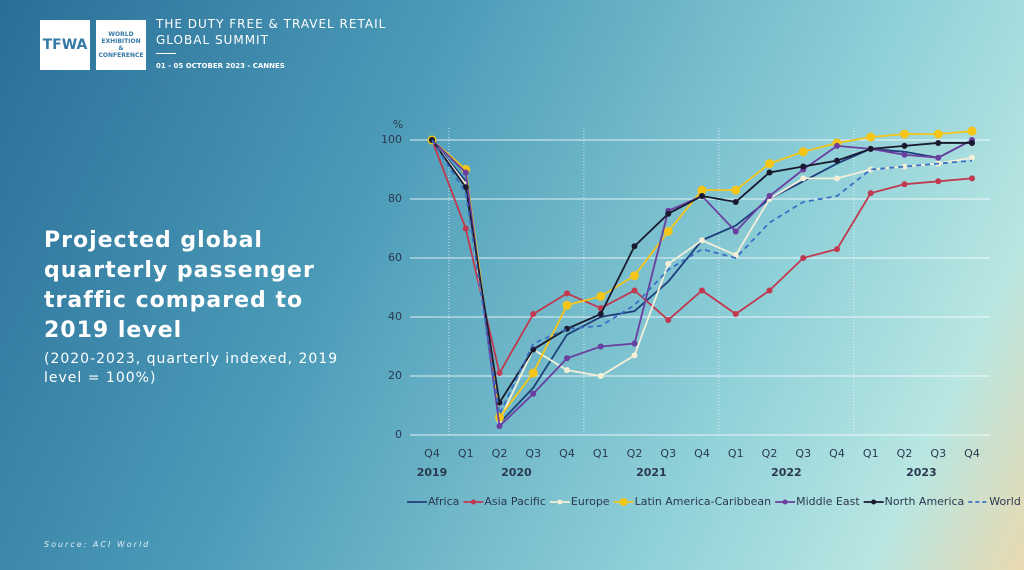  Describe the element at coordinates (220, 66) in the screenshot. I see `dates: 01 - 05 OCTOBER 2023 - CANNES` at that location.